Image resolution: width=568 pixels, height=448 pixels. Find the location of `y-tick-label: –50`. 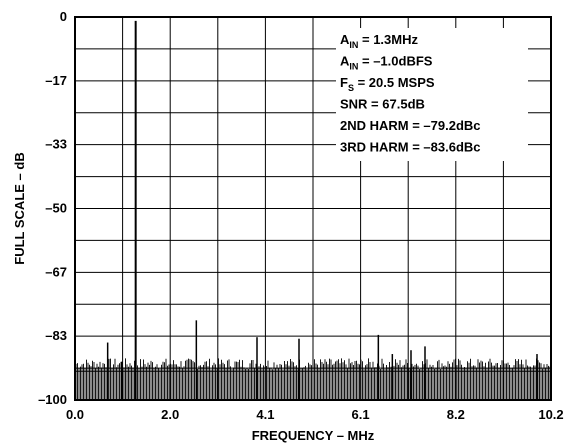

y-tick-label: –50 is located at coordinates (56, 208).